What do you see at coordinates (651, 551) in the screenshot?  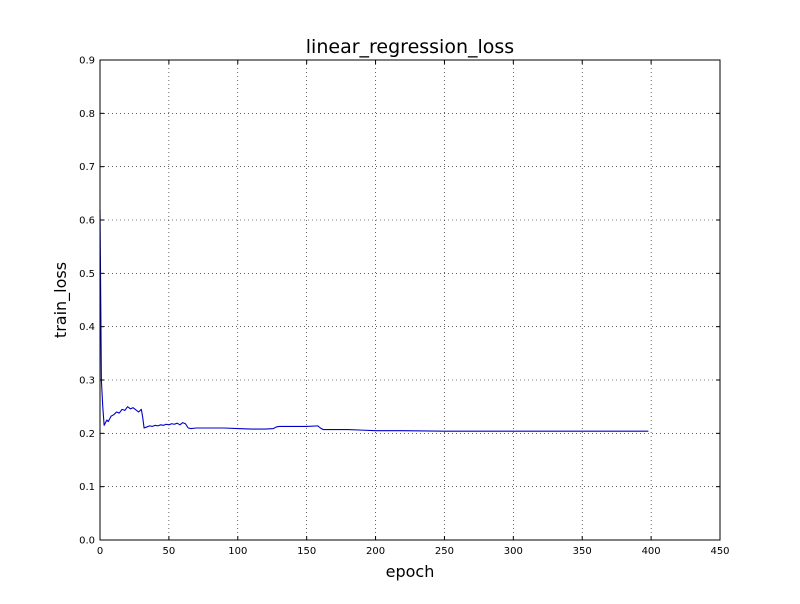 I see `x-tick-label: 400` at bounding box center [651, 551].